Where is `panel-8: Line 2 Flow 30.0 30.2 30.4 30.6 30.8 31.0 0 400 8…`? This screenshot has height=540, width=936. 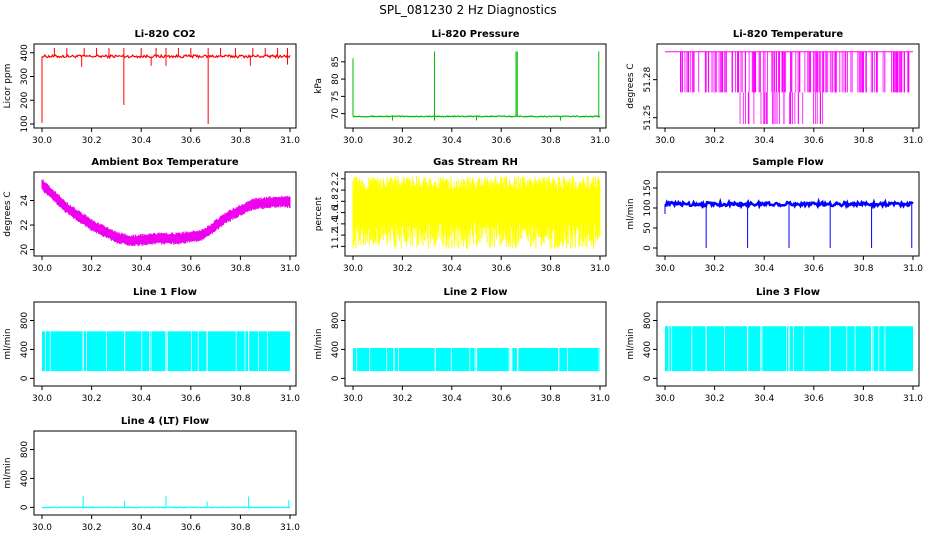 panel-8: Line 2 Flow 30.0 30.2 30.4 30.6 30.8 31.0 0 400 8… is located at coordinates (462, 345).